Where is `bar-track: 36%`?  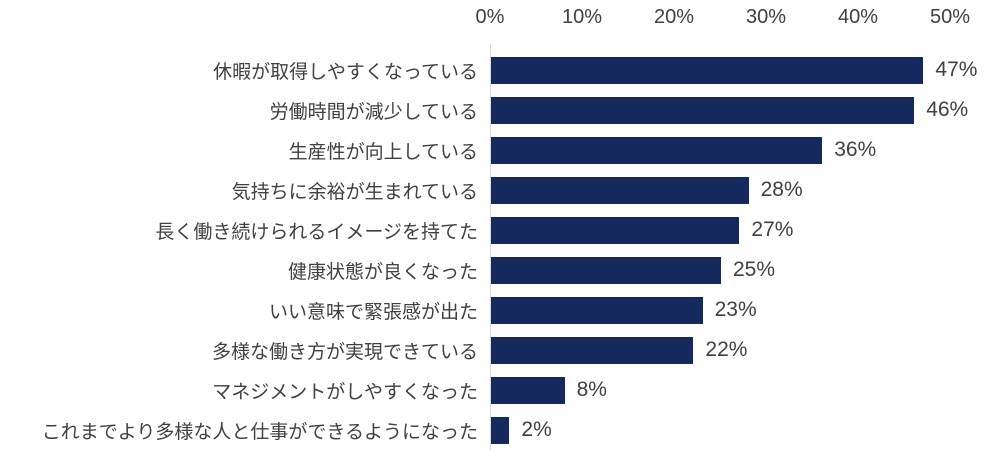 bar-track: 36% is located at coordinates (743, 150).